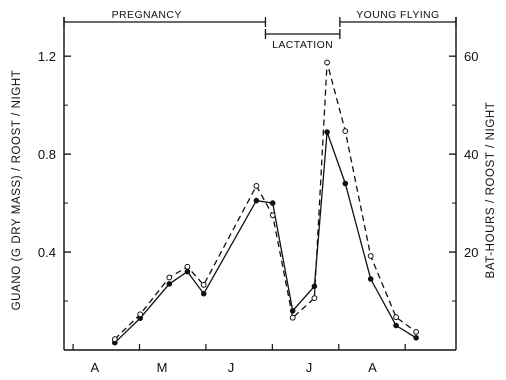 The width and height of the screenshot is (506, 380). Describe the element at coordinates (162, 367) in the screenshot. I see `x-month-label: M` at that location.